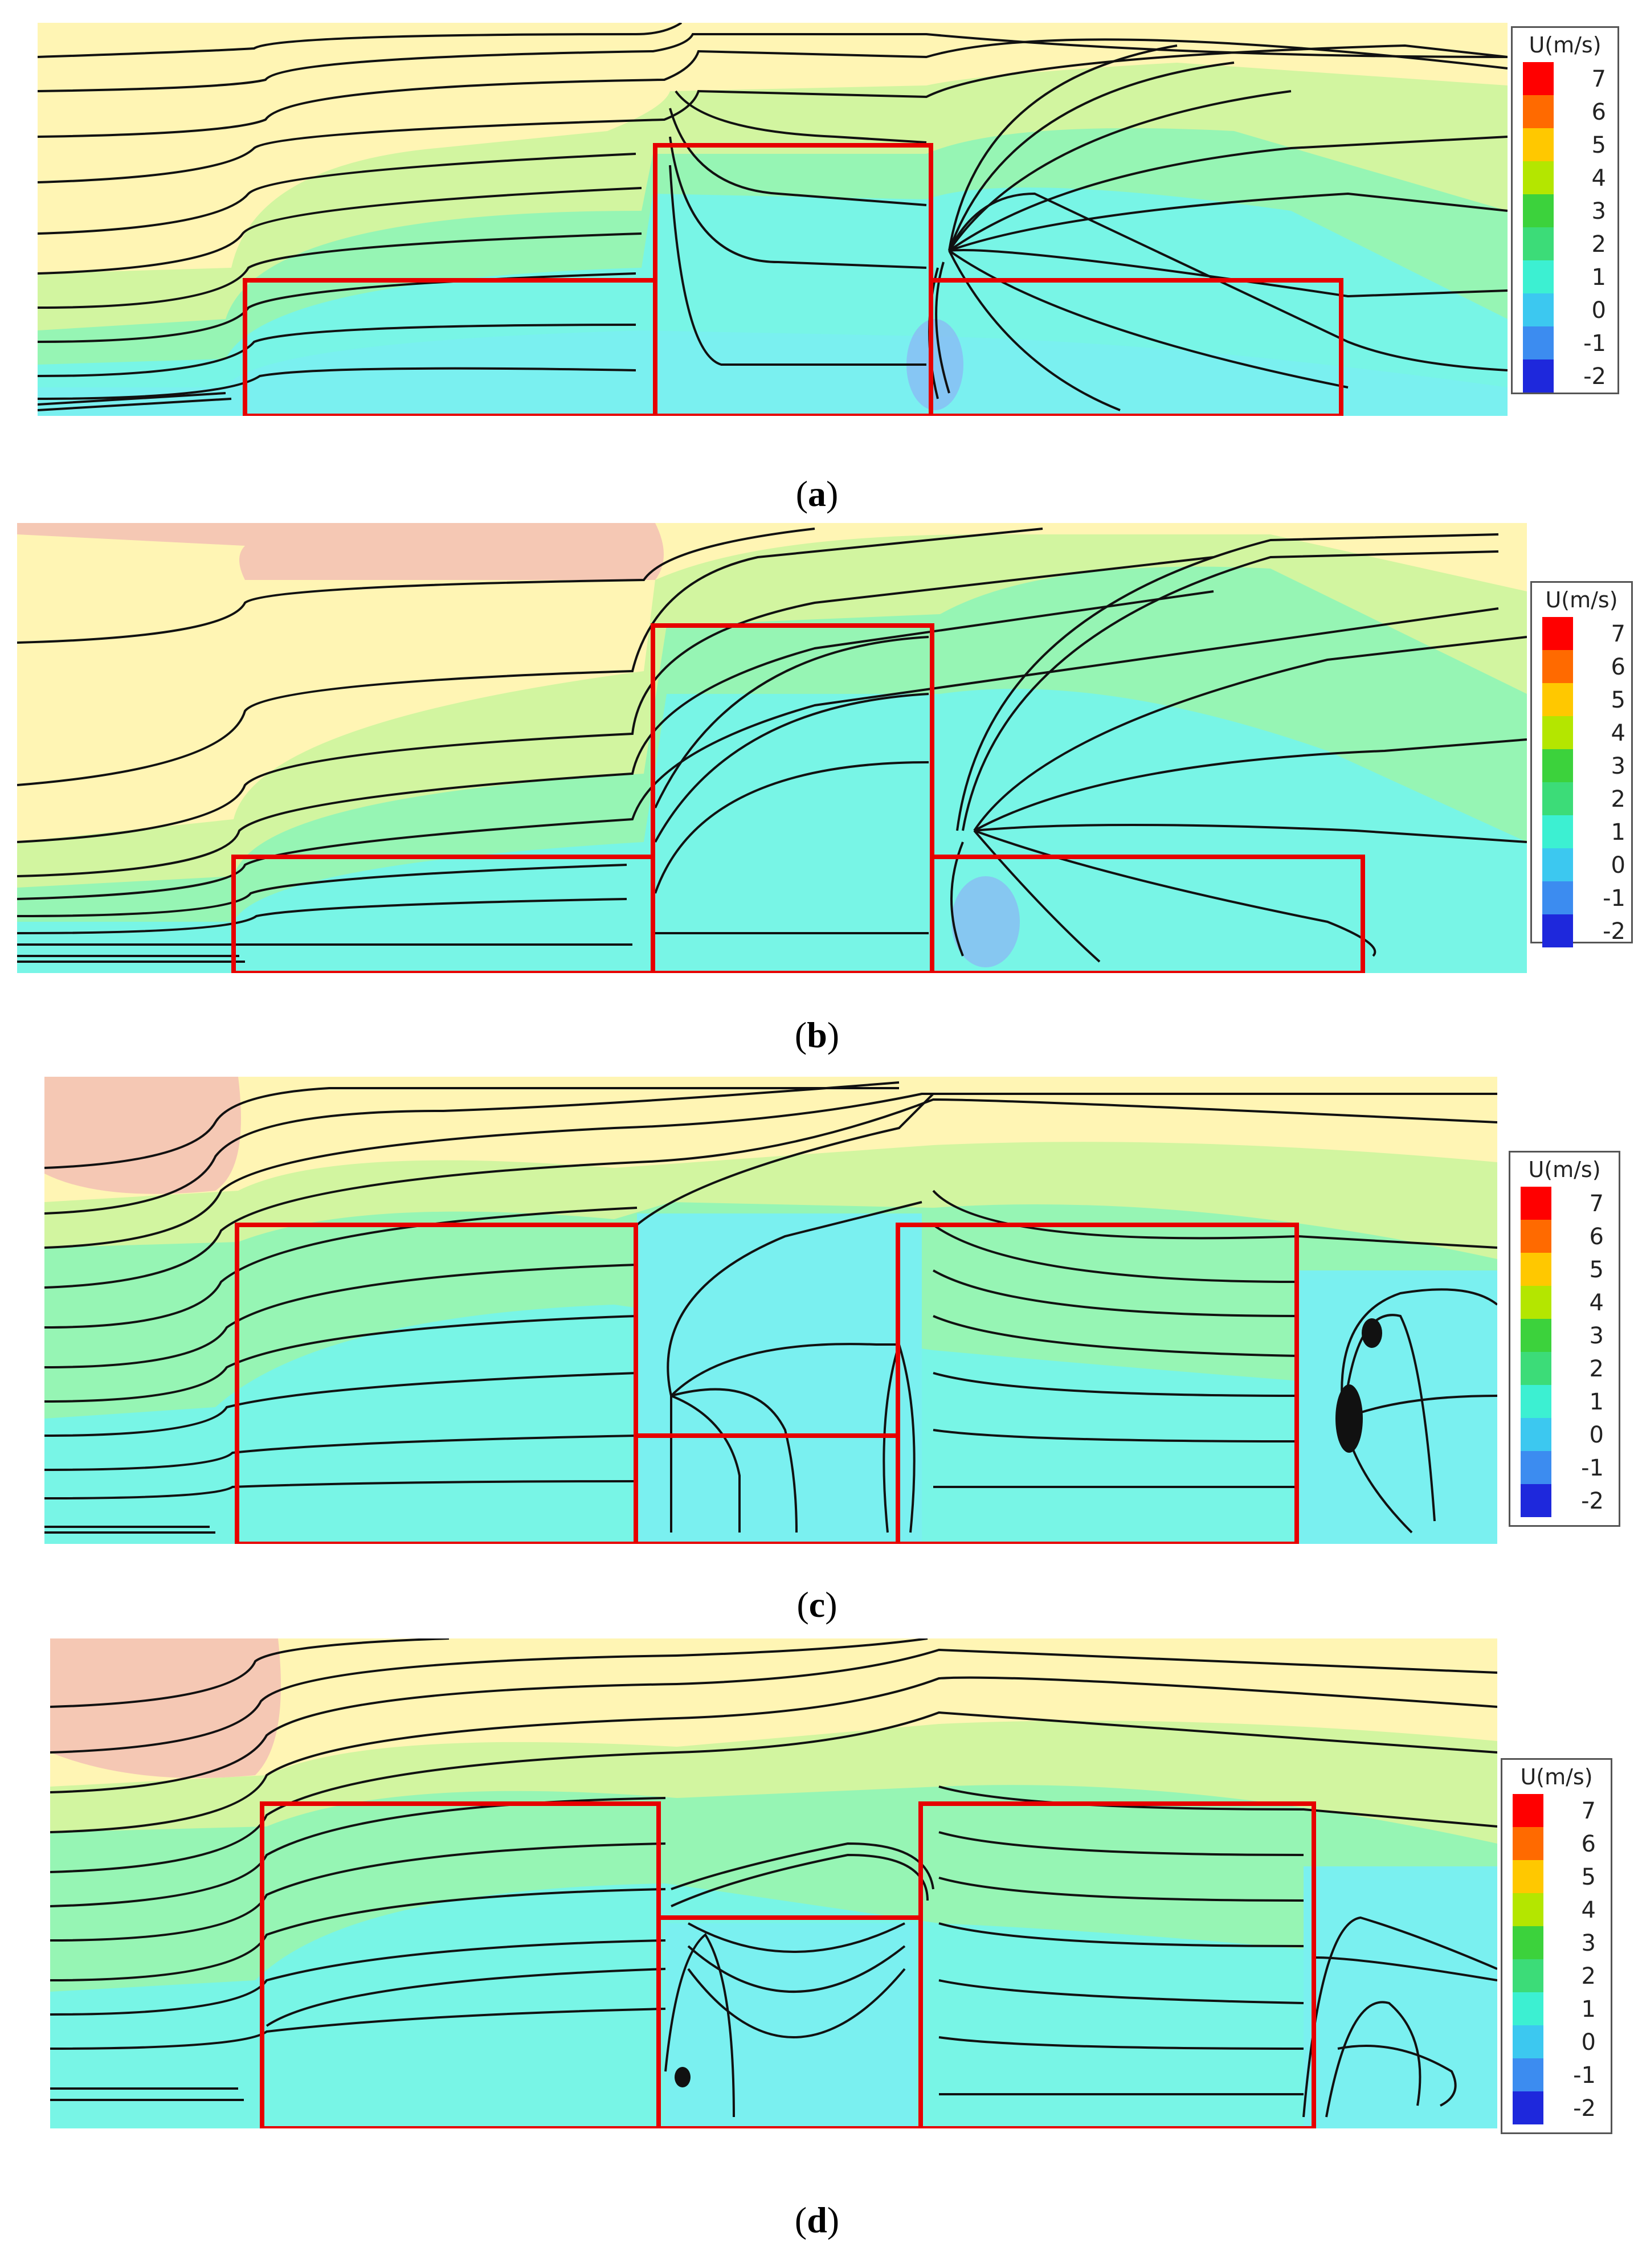 Image resolution: width=1634 pixels, height=2268 pixels. What do you see at coordinates (793, 279) in the screenshot?
I see `building-outlines-a` at bounding box center [793, 279].